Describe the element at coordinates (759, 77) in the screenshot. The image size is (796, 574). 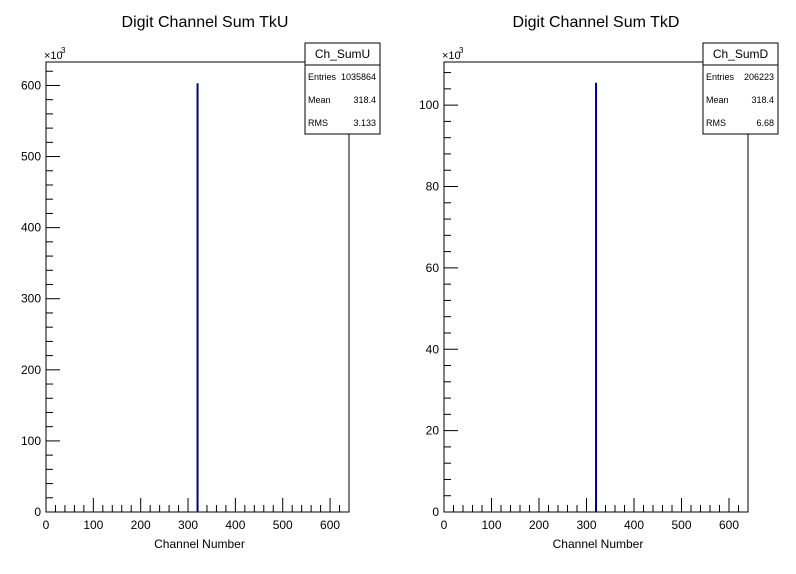
I see `stats-row-value: 206223` at that location.